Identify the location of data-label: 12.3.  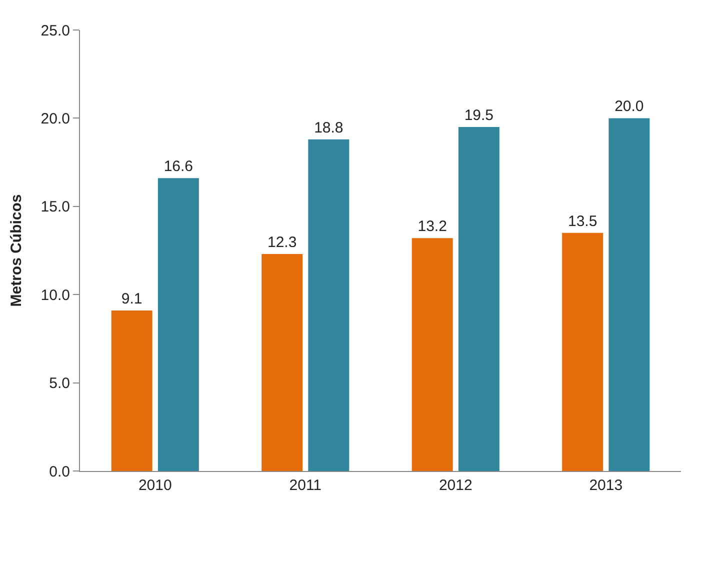
(282, 243).